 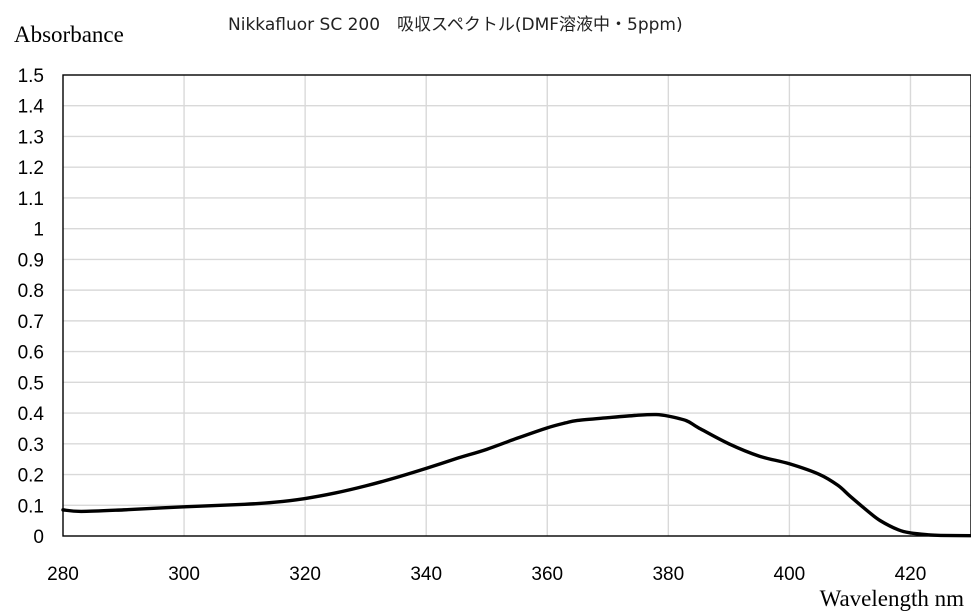 What do you see at coordinates (547, 574) in the screenshot?
I see `x-tick-label: 360` at bounding box center [547, 574].